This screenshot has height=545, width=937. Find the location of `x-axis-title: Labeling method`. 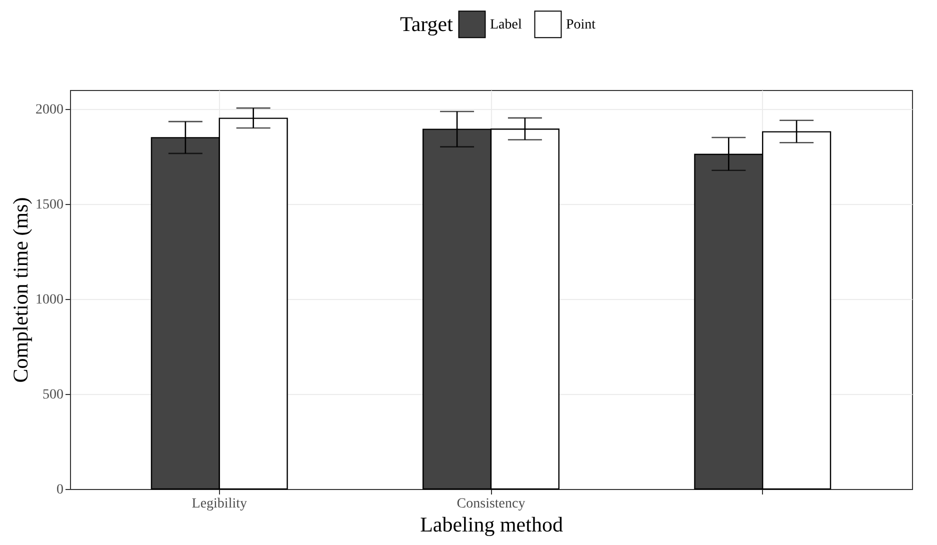

x-axis-title: Labeling method is located at coordinates (492, 524).